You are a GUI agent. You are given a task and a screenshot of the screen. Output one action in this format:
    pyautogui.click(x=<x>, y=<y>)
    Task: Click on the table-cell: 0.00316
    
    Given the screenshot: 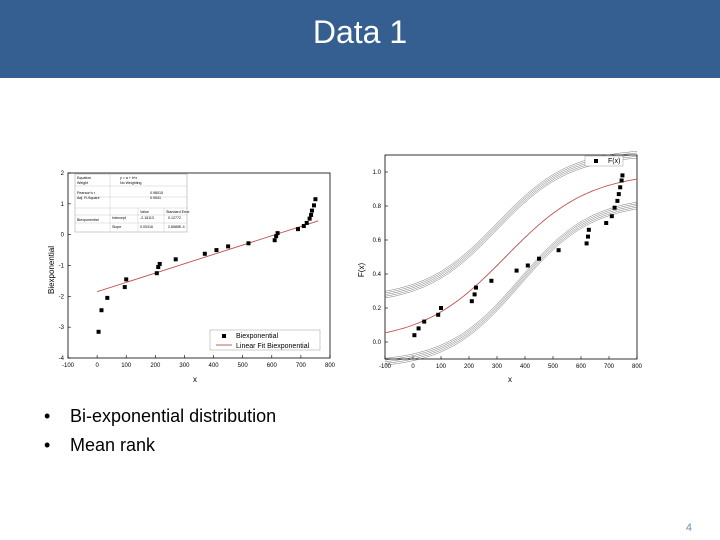 What is the action you would take?
    pyautogui.click(x=146, y=227)
    